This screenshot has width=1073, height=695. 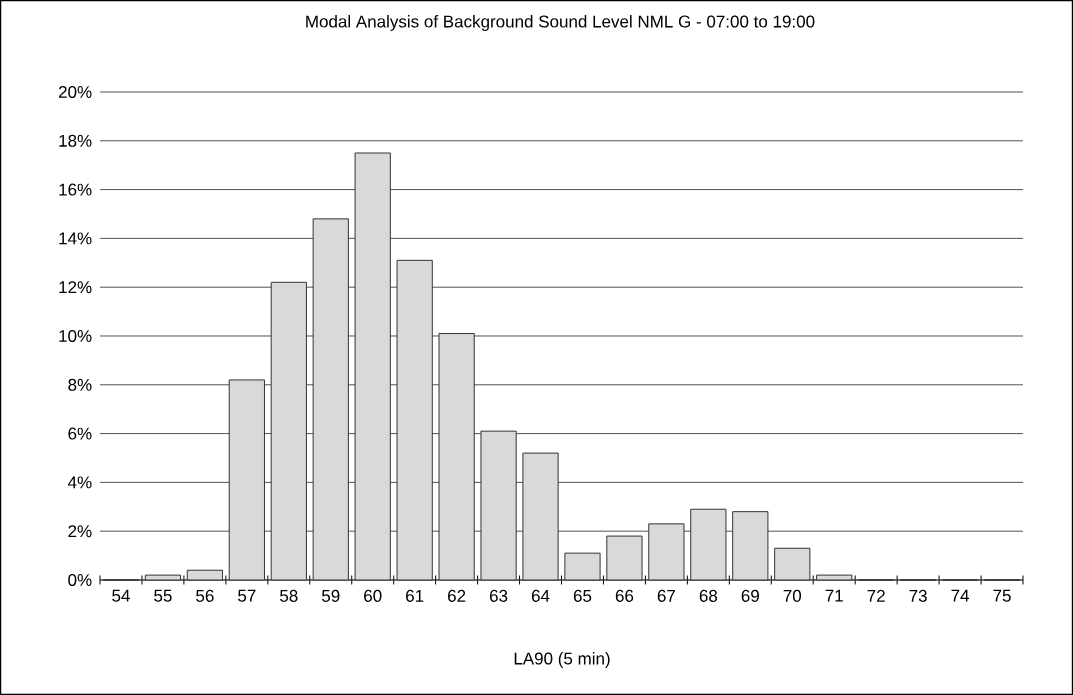 I want to click on x-tick-label: 57, so click(x=247, y=595).